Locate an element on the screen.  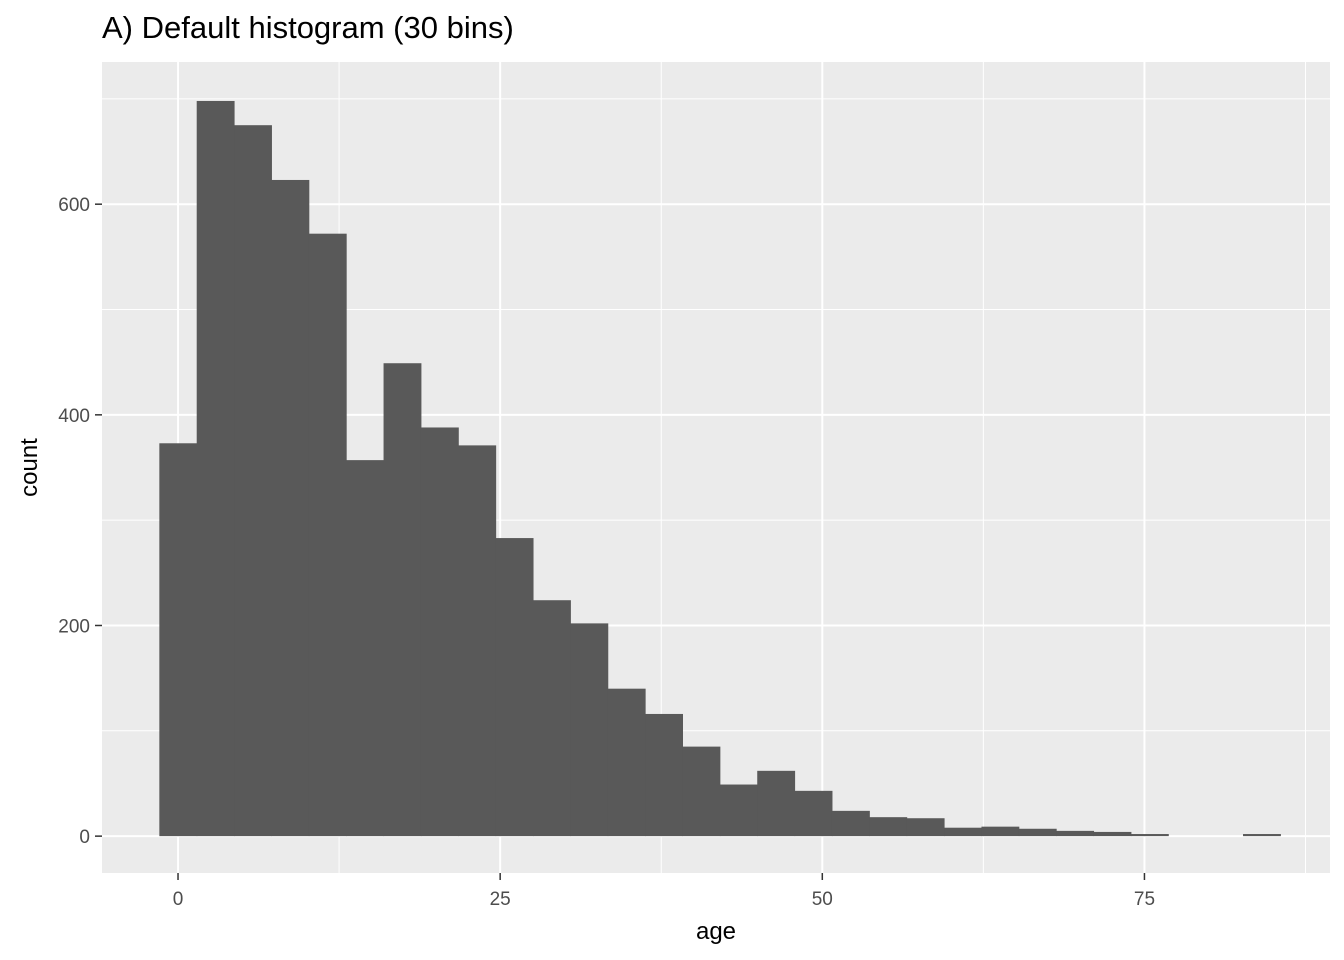
x-tick-label: 75 is located at coordinates (1144, 899).